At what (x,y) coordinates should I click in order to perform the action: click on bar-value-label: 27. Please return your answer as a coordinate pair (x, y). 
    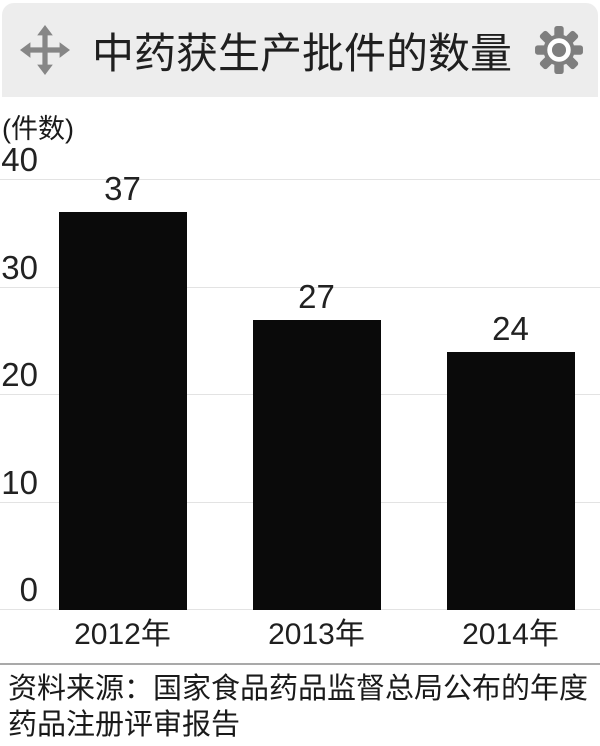
    Looking at the image, I should click on (316, 296).